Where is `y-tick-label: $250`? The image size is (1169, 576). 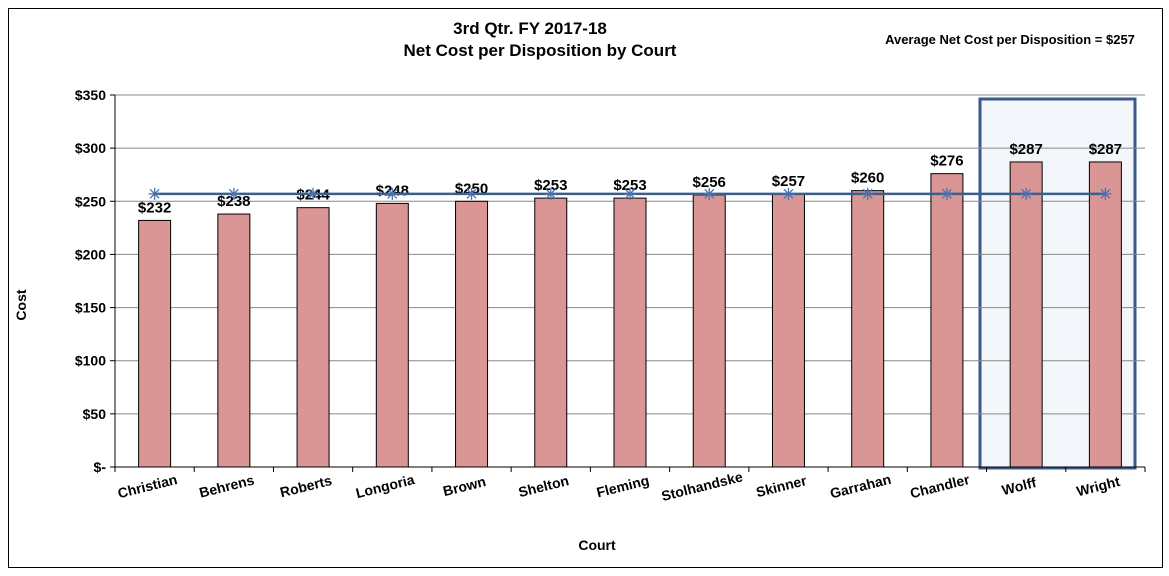
y-tick-label: $250 is located at coordinates (90, 201).